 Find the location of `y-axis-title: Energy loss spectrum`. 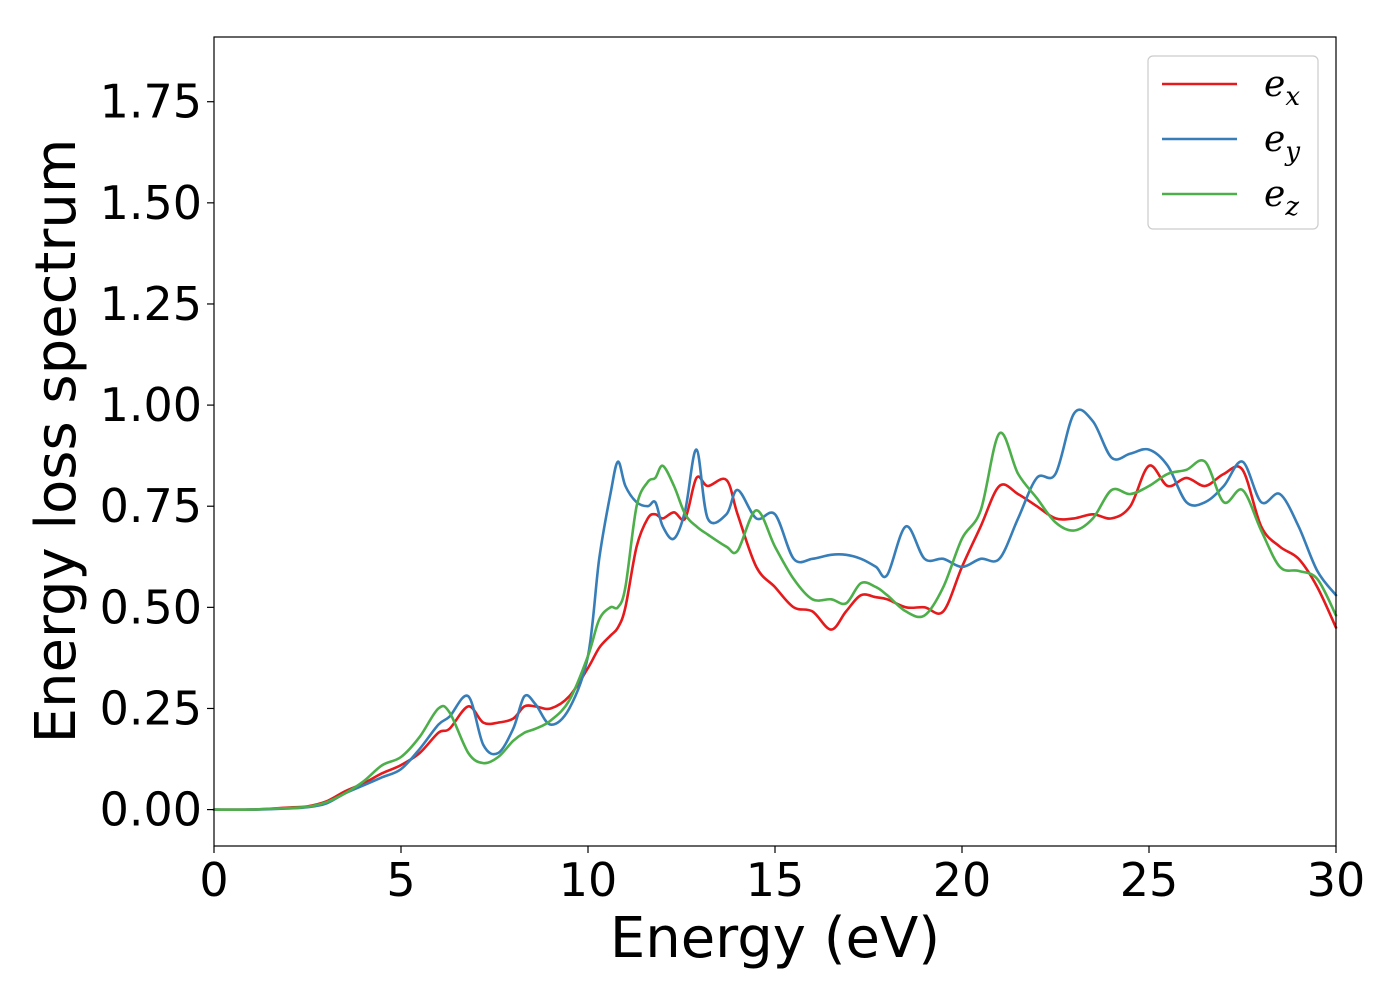

y-axis-title: Energy loss spectrum is located at coordinates (56, 441).